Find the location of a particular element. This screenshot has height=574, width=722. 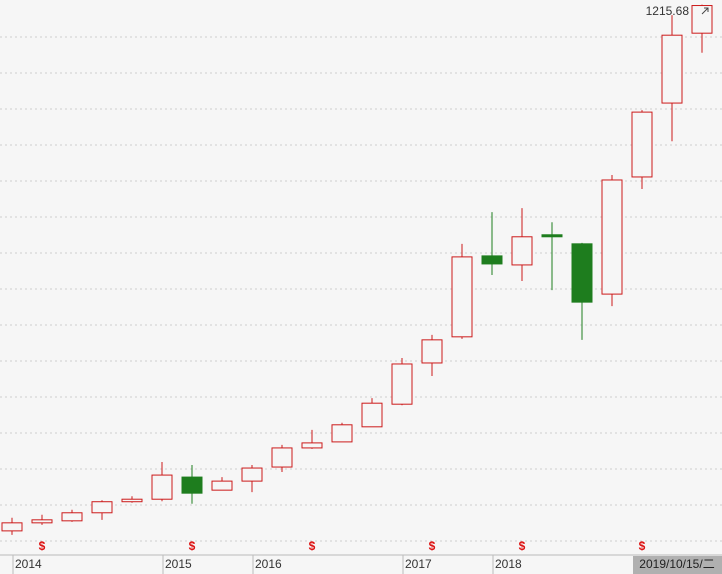

cursor-date-box is located at coordinates (677, 565).